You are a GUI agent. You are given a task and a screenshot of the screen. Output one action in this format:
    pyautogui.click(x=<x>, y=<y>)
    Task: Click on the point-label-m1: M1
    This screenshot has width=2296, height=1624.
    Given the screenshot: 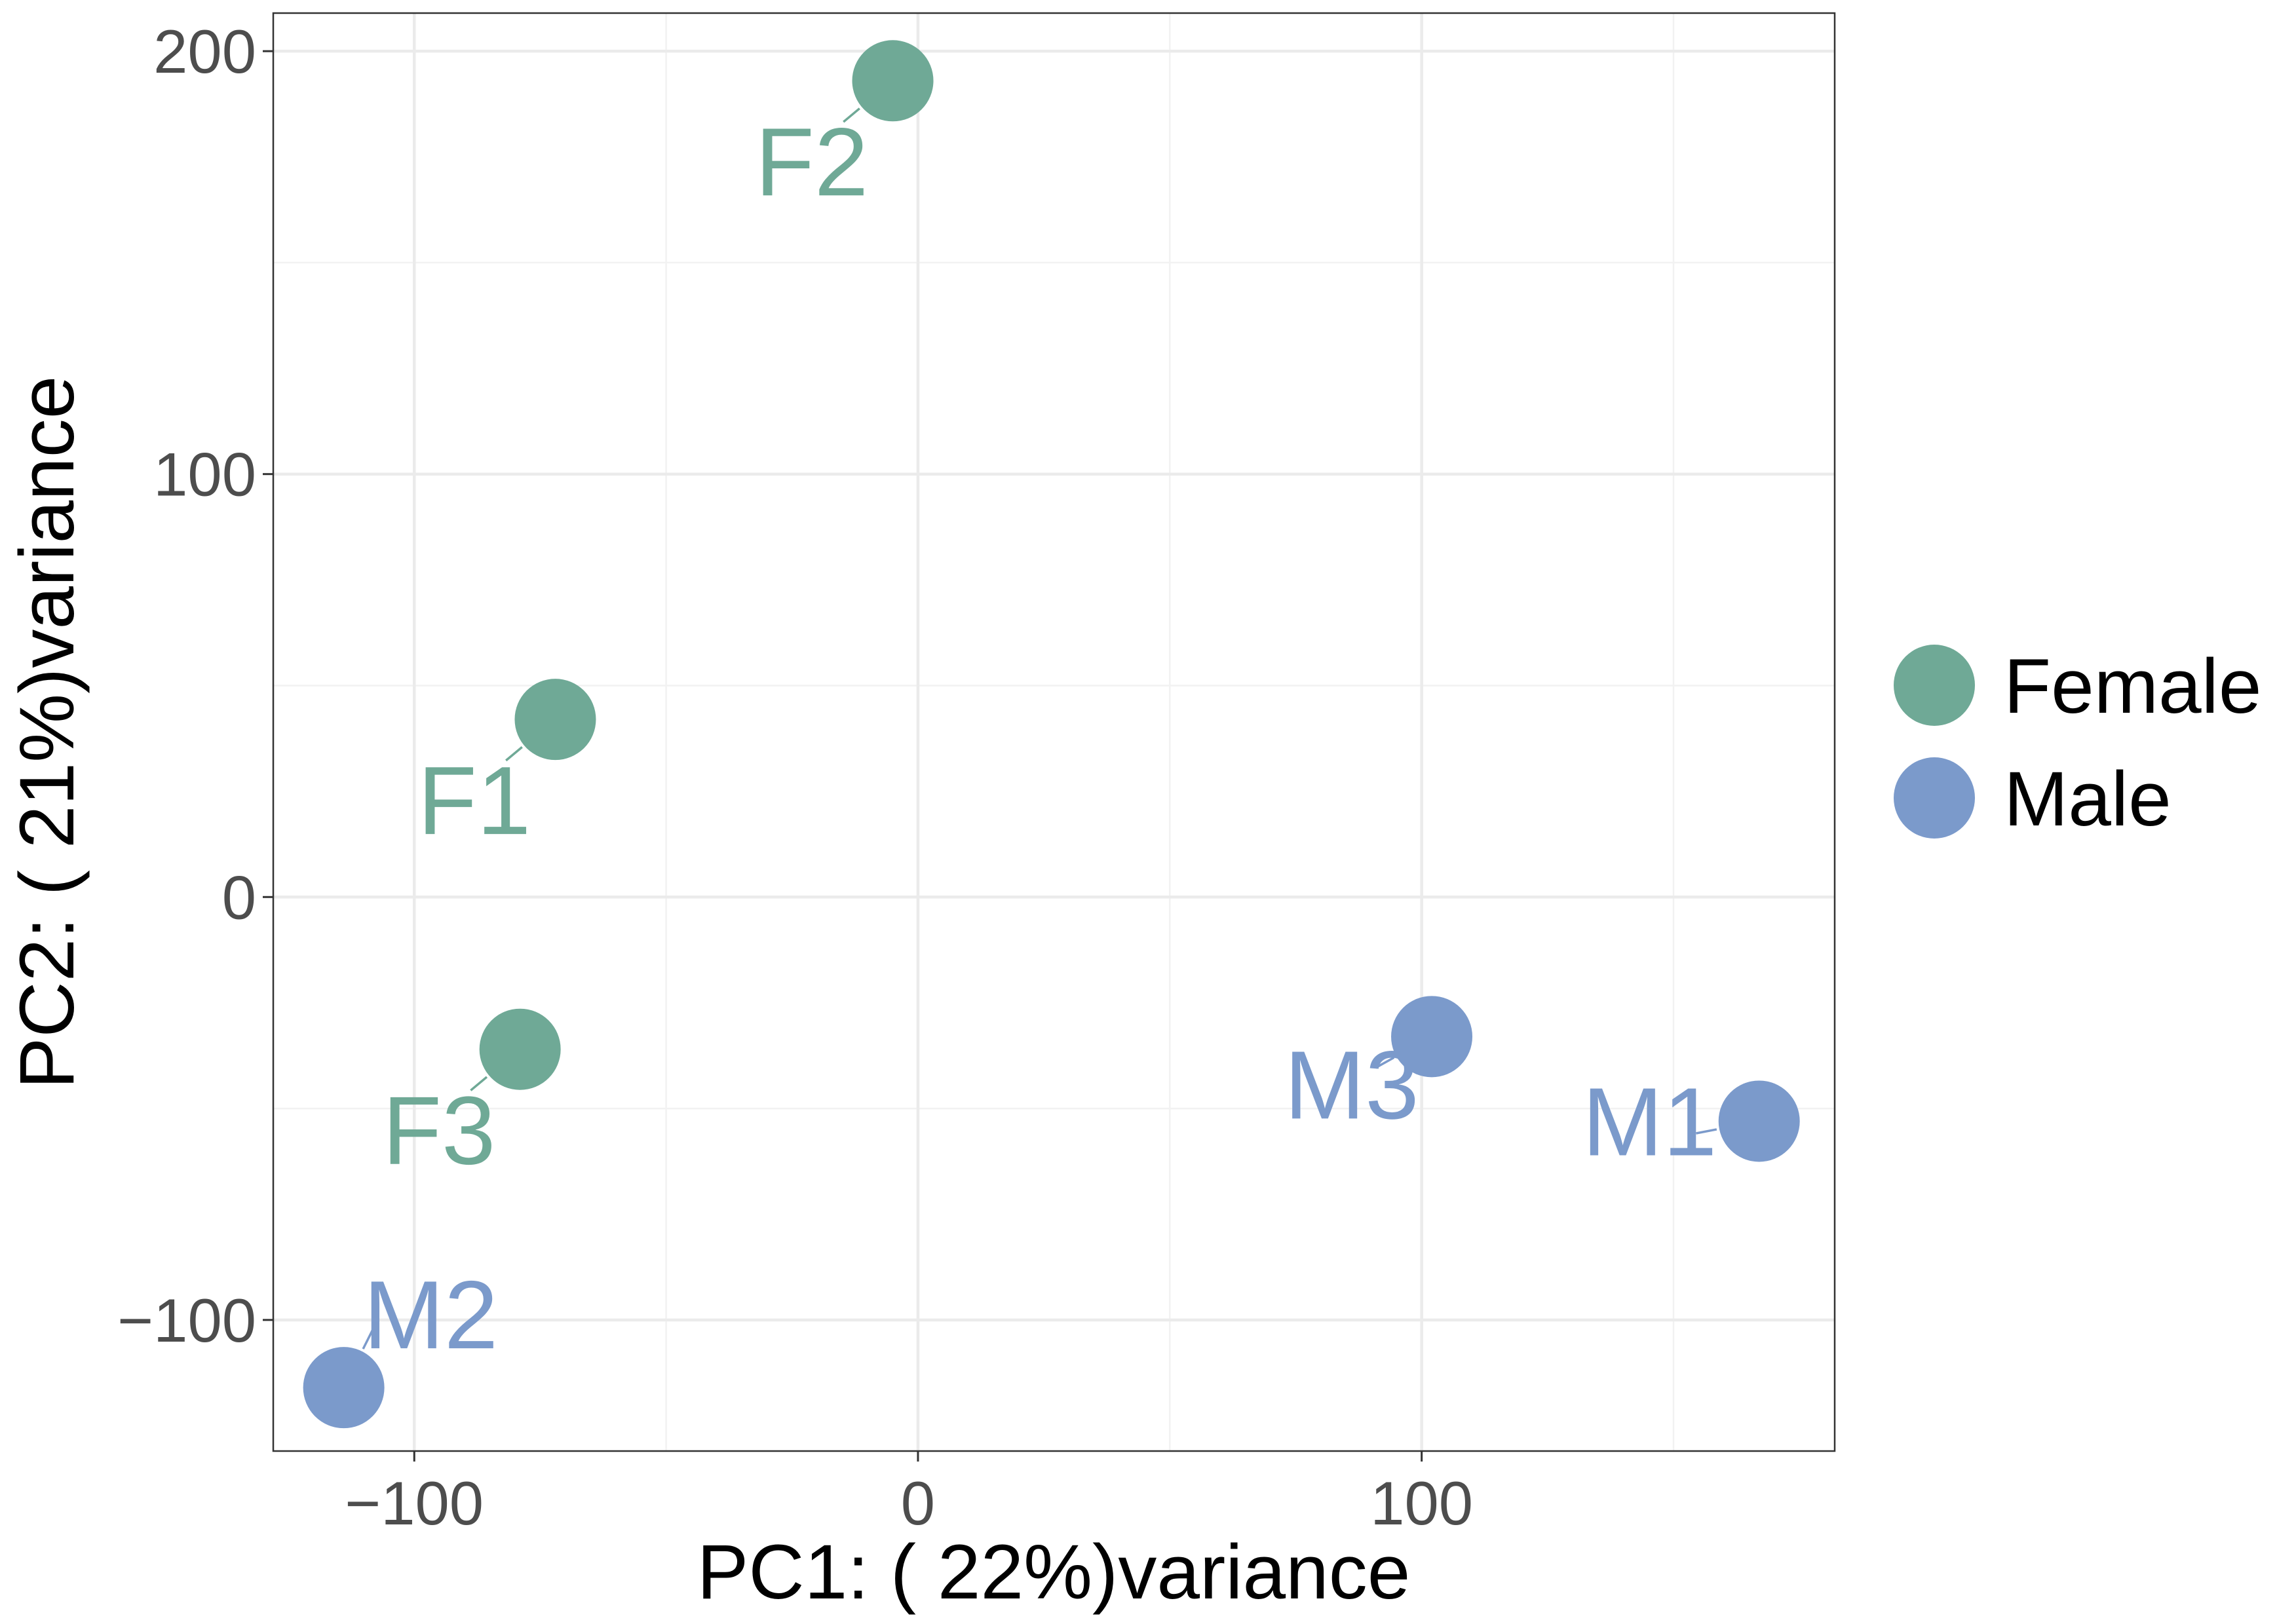 What is the action you would take?
    pyautogui.click(x=1649, y=1122)
    